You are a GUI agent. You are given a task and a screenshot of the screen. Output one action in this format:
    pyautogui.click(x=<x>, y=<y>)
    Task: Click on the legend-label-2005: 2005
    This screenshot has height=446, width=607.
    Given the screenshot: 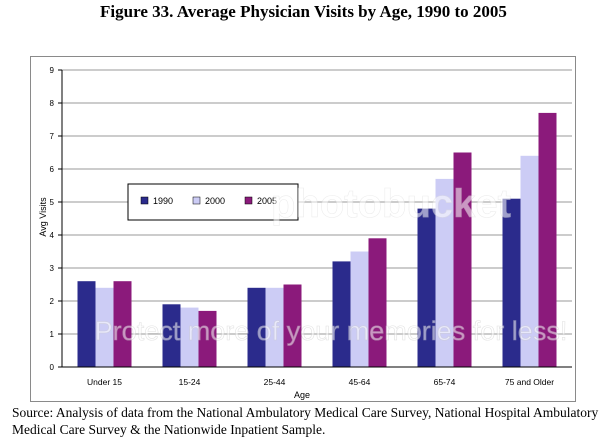 What is the action you would take?
    pyautogui.click(x=267, y=201)
    